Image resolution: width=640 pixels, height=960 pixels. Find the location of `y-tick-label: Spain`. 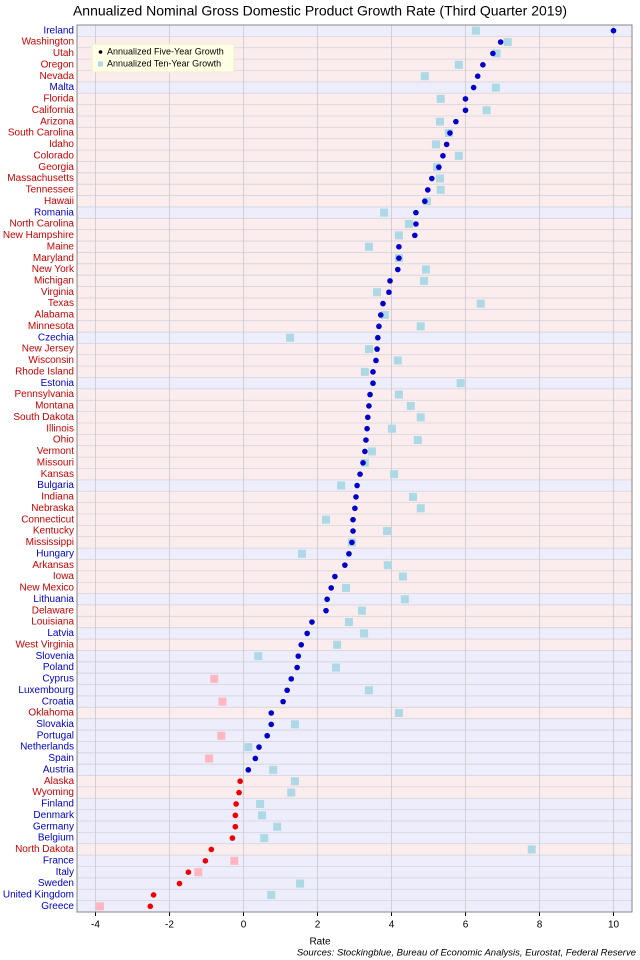

y-tick-label: Spain is located at coordinates (61, 758).